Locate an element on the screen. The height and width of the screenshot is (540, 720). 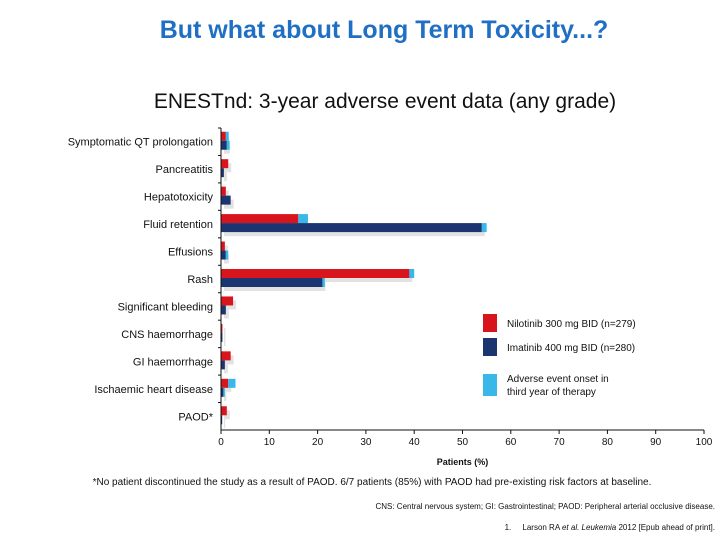
x-tick-label-90: 90 is located at coordinates (656, 442).